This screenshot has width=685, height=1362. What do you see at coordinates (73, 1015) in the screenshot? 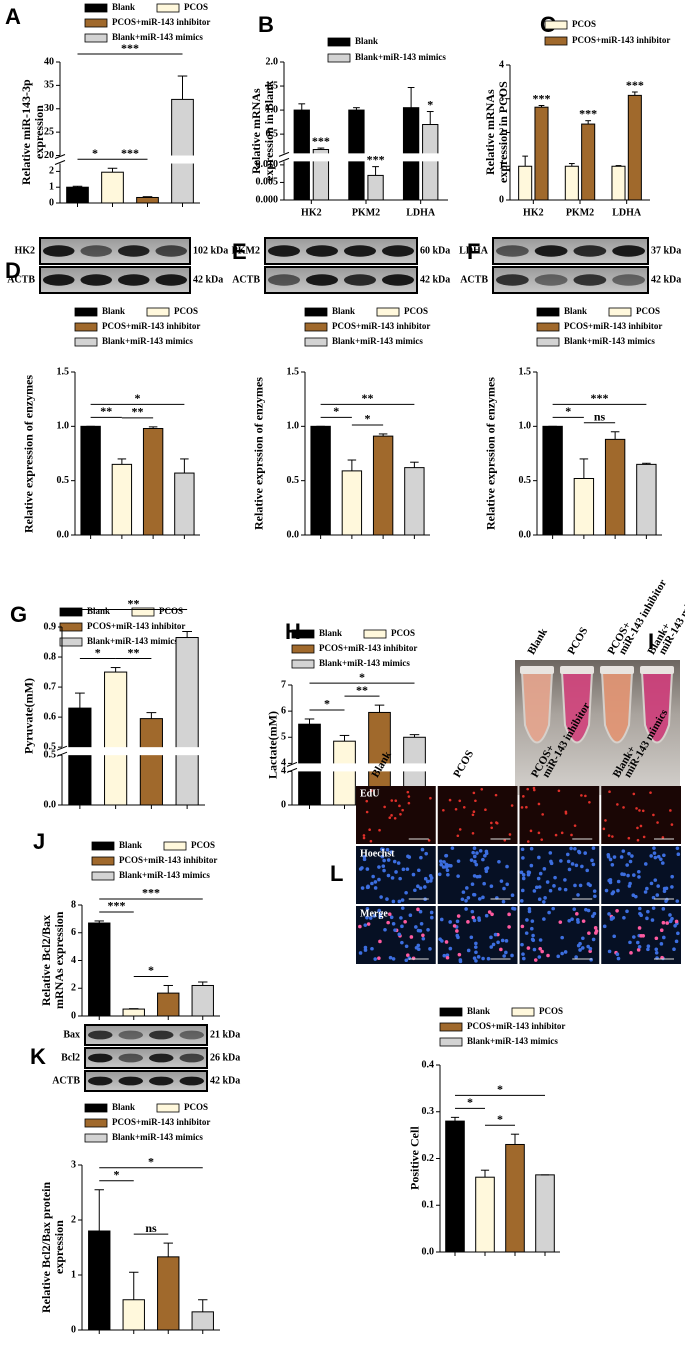
I see `y-tick-label: 0` at bounding box center [73, 1015].